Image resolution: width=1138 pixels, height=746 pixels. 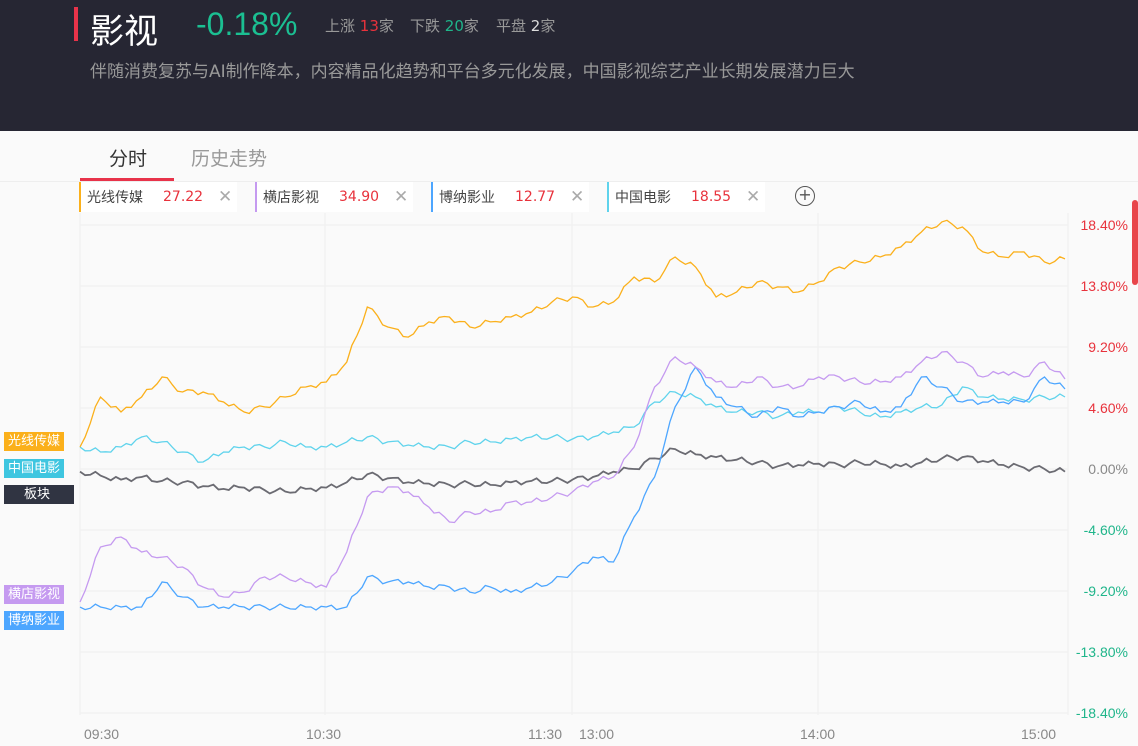 I want to click on stock-chip: 横店影视 34.90 ✕, so click(x=334, y=197).